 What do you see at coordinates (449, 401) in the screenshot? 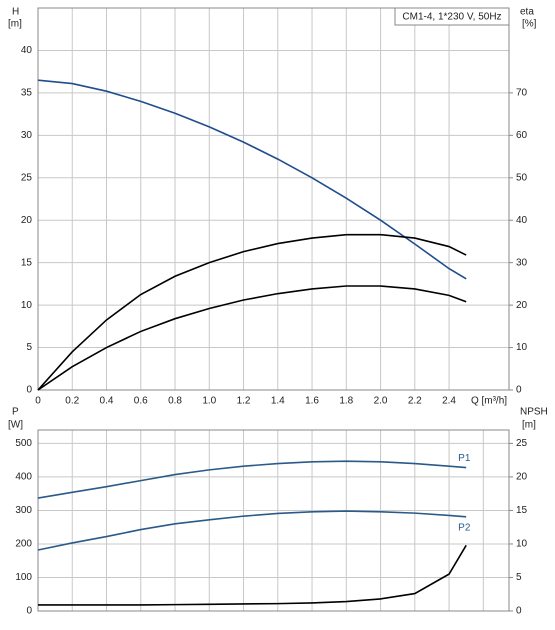
I see `x-tick-label: 2.4` at bounding box center [449, 401].